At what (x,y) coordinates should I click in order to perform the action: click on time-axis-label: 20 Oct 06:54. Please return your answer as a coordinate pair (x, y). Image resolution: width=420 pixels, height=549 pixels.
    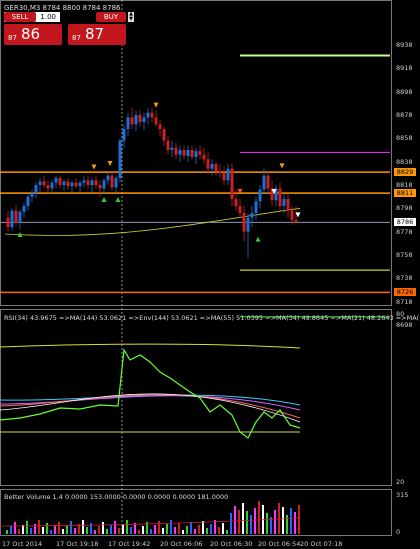
    Looking at the image, I should click on (279, 544).